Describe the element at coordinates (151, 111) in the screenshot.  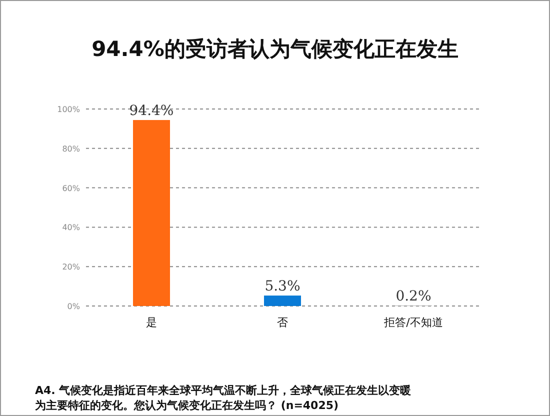
I see `data-label: 94.4%` at that location.